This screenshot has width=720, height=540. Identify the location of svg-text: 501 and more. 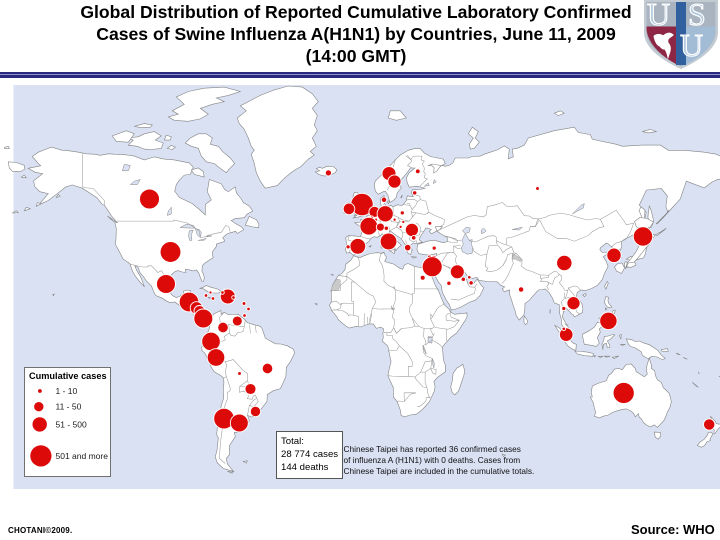
(82, 456).